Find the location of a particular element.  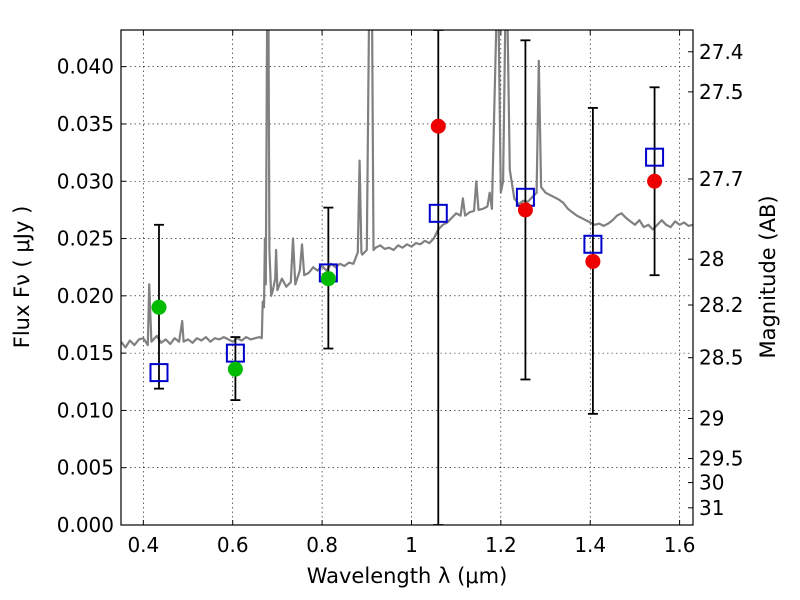

y2-tick-label: 28.5 is located at coordinates (721, 358).